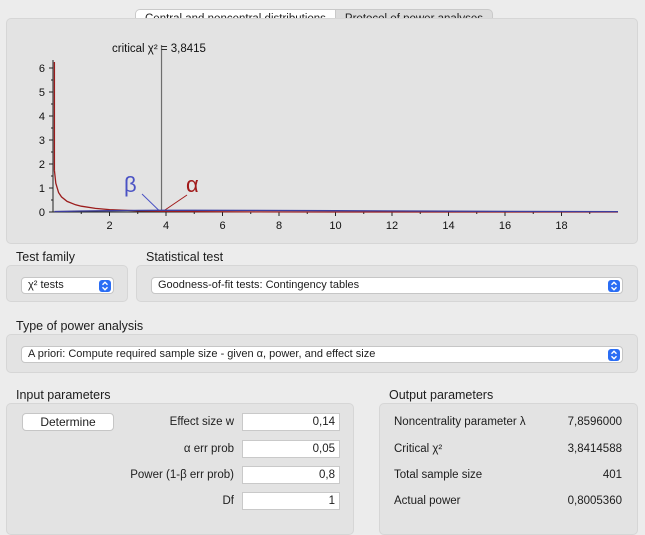 This screenshot has width=645, height=535. Describe the element at coordinates (201, 422) in the screenshot. I see `effect-size-label: Effect size w` at that location.